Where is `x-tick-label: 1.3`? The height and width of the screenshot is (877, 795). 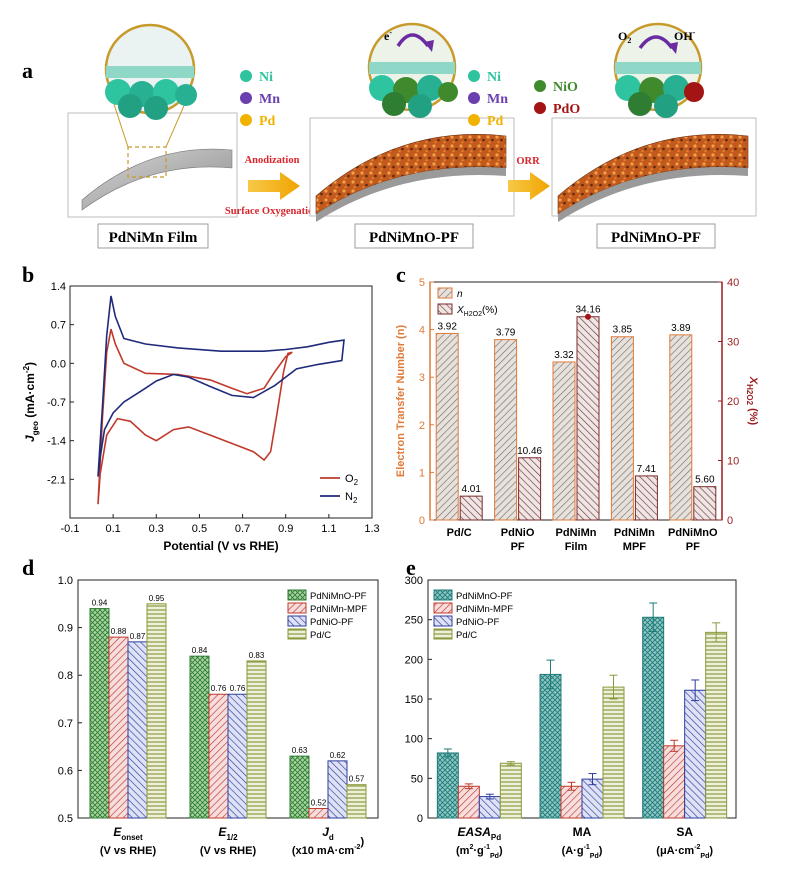
x-tick-label: 1.3 is located at coordinates (371, 529).